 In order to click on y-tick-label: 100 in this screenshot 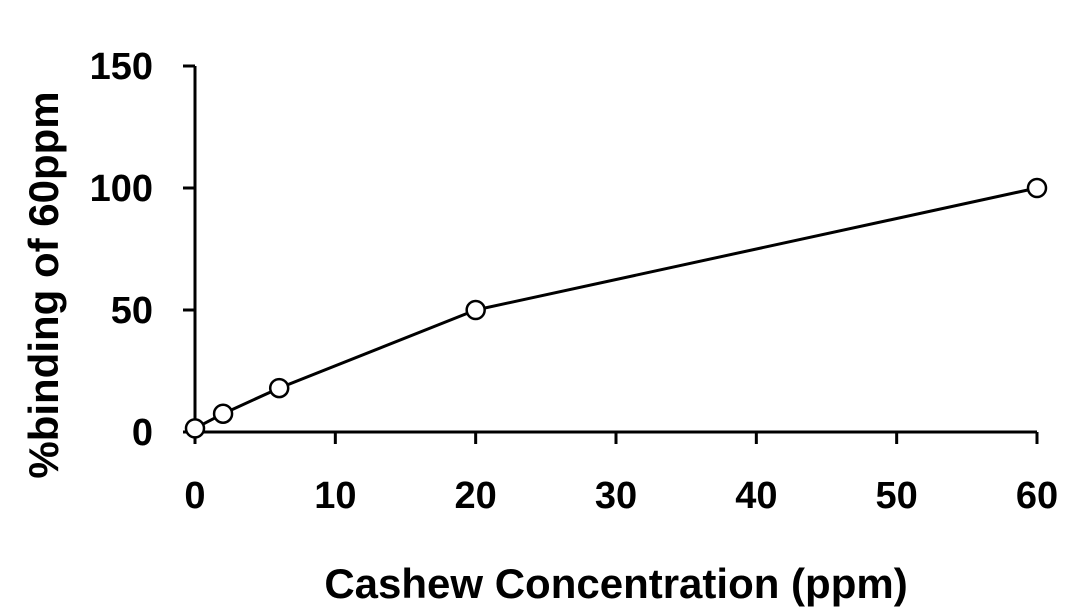, I will do `click(121, 189)`.